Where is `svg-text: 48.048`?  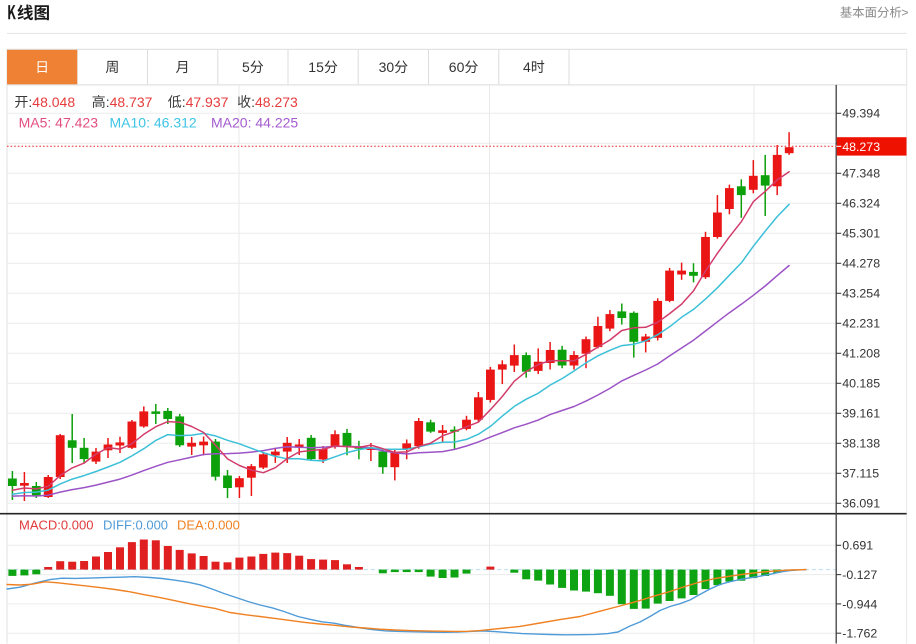 svg-text: 48.048 is located at coordinates (53, 102).